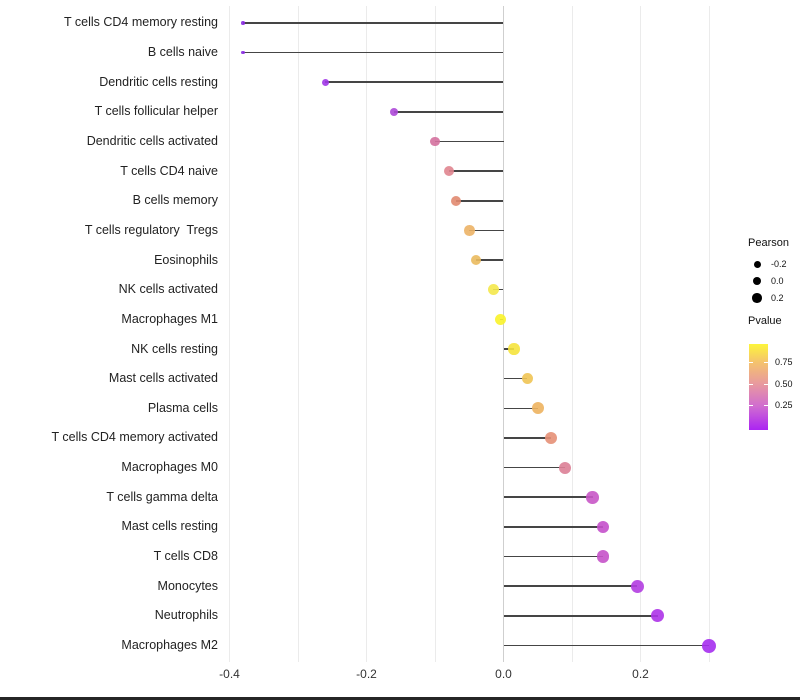  Describe the element at coordinates (777, 297) in the screenshot. I see `pearson-legend-label: 0.2` at that location.